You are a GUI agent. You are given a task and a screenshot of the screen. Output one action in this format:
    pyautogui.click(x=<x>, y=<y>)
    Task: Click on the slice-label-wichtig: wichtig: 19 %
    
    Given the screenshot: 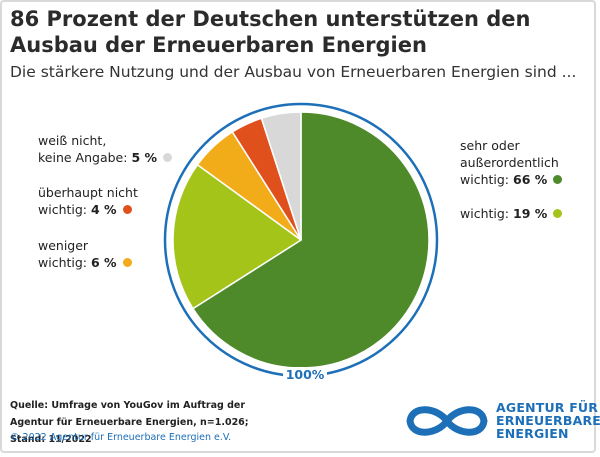 What is the action you would take?
    pyautogui.click(x=511, y=213)
    